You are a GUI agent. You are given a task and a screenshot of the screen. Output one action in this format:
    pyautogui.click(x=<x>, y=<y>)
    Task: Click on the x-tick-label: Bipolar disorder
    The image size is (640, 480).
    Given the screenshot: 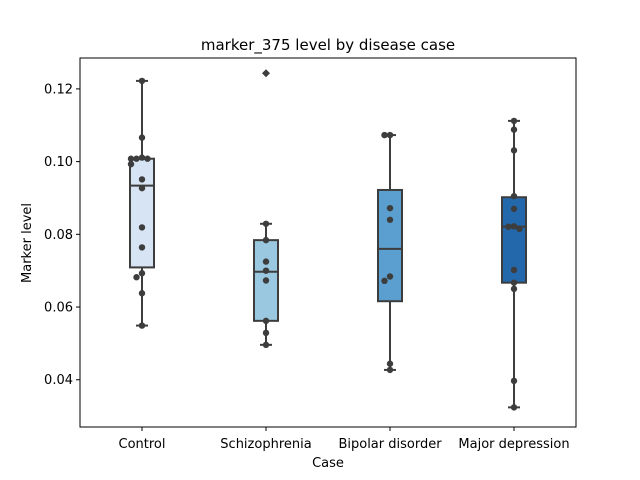 What is the action you would take?
    pyautogui.click(x=390, y=444)
    